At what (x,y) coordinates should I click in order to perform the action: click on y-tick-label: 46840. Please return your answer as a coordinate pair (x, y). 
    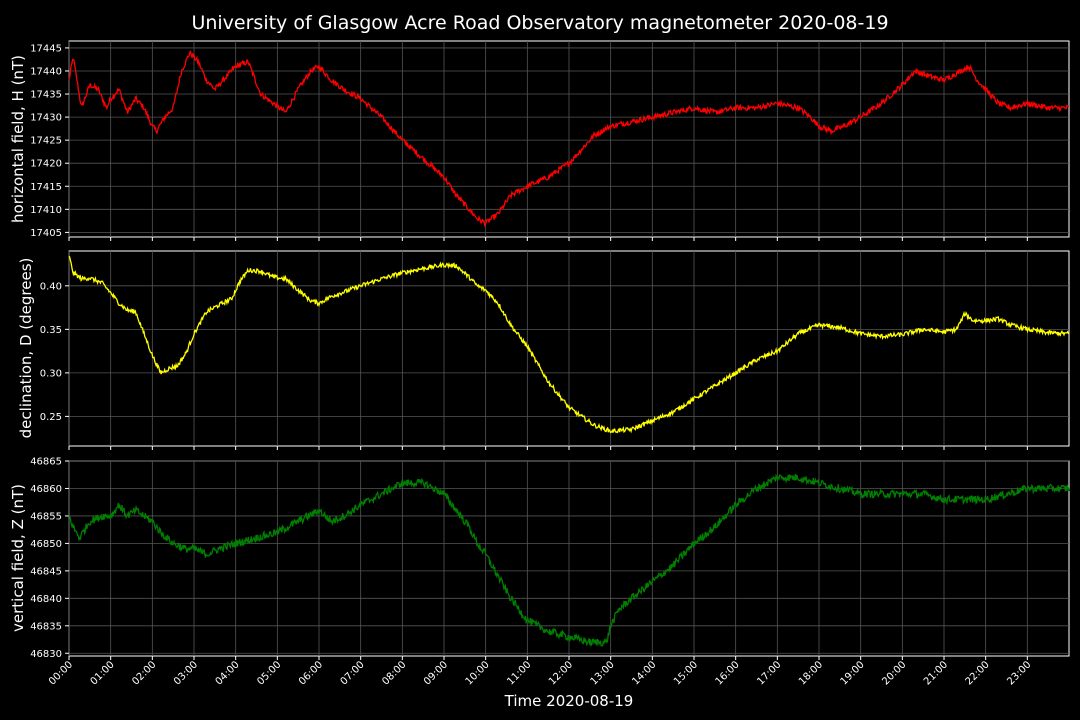
    Looking at the image, I should click on (46, 599).